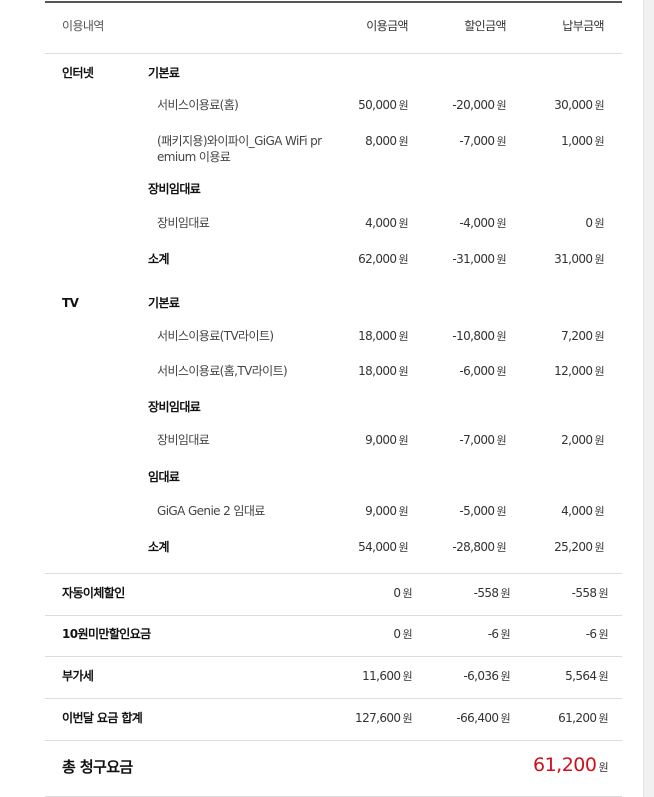 The image size is (654, 797). What do you see at coordinates (451, 105) in the screenshot?
I see `line-item-discount: -20,000 원` at bounding box center [451, 105].